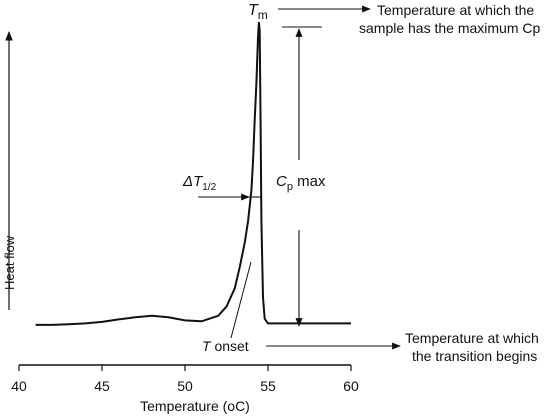 The height and width of the screenshot is (418, 553). Describe the element at coordinates (9, 262) in the screenshot. I see `y-axis-label: Heat flow` at that location.